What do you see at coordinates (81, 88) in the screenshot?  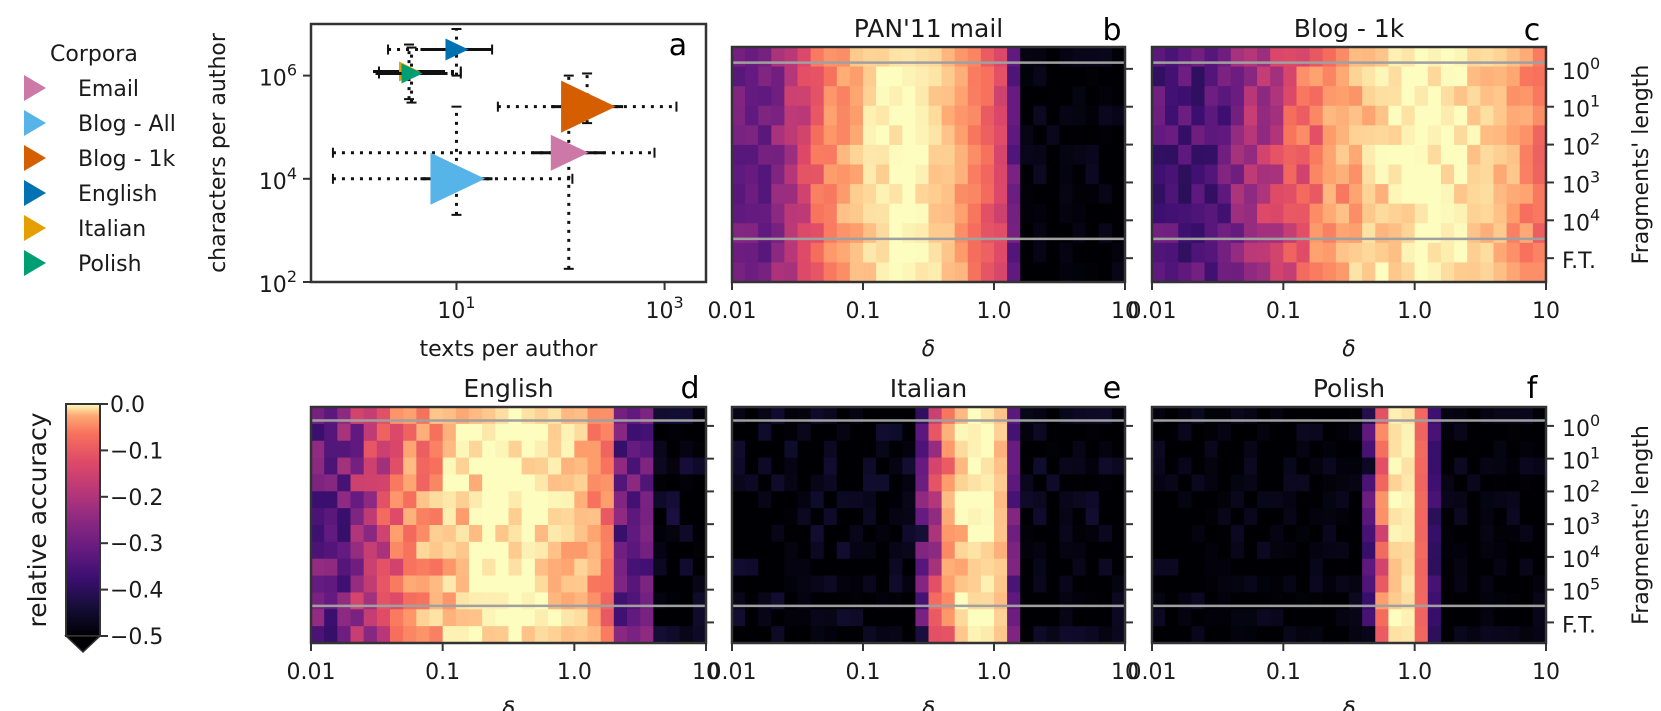 I see `legend-entry: Email` at bounding box center [81, 88].